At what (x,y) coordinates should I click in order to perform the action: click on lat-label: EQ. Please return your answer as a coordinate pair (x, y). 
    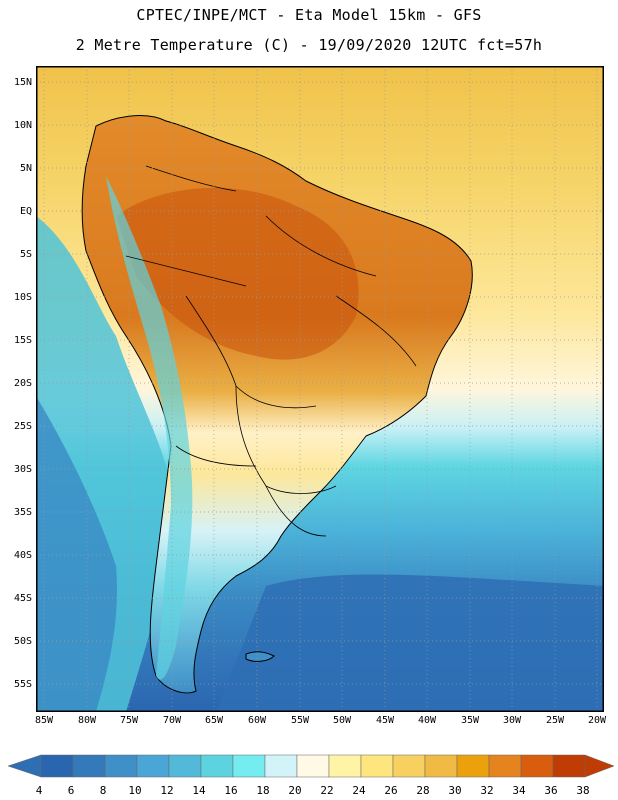
    Looking at the image, I should click on (25, 211).